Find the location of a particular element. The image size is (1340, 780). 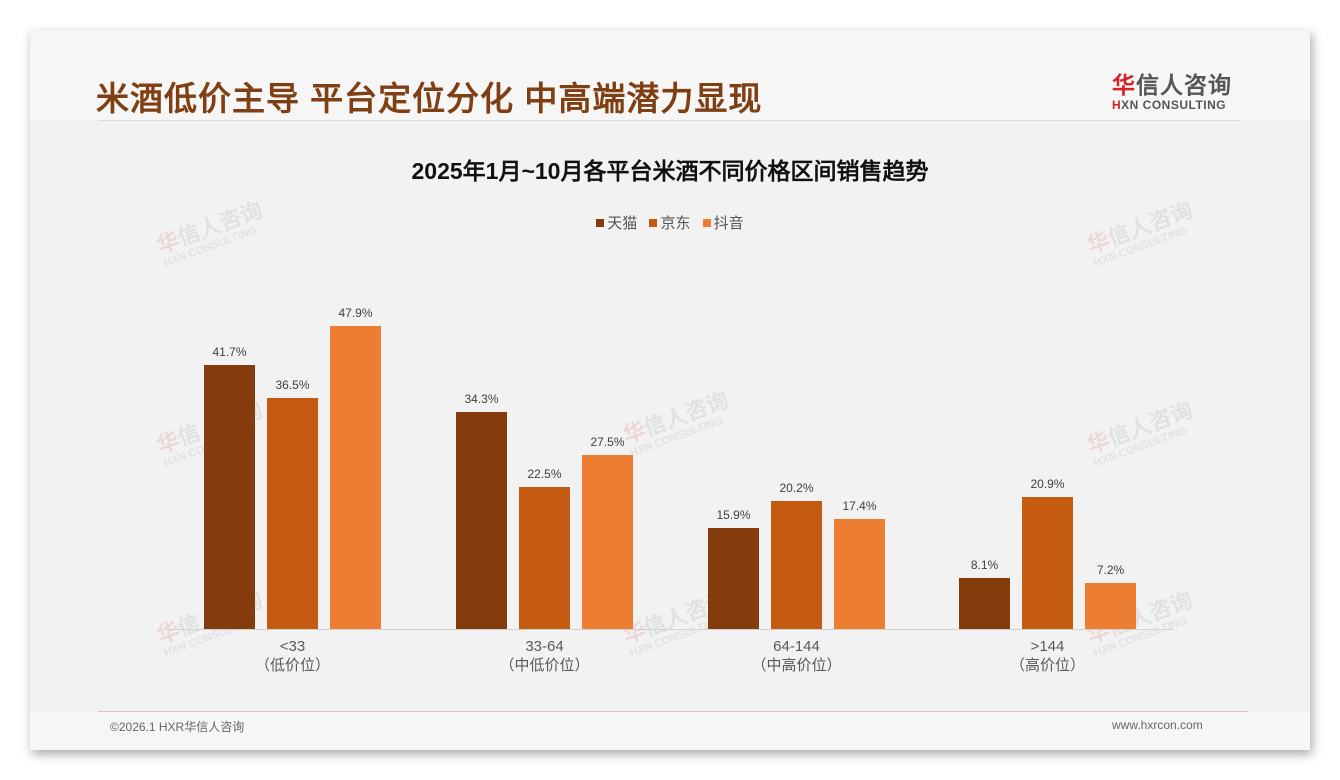

company-logo: 华信人咨询 HXN CONSULTING is located at coordinates (1177, 89).